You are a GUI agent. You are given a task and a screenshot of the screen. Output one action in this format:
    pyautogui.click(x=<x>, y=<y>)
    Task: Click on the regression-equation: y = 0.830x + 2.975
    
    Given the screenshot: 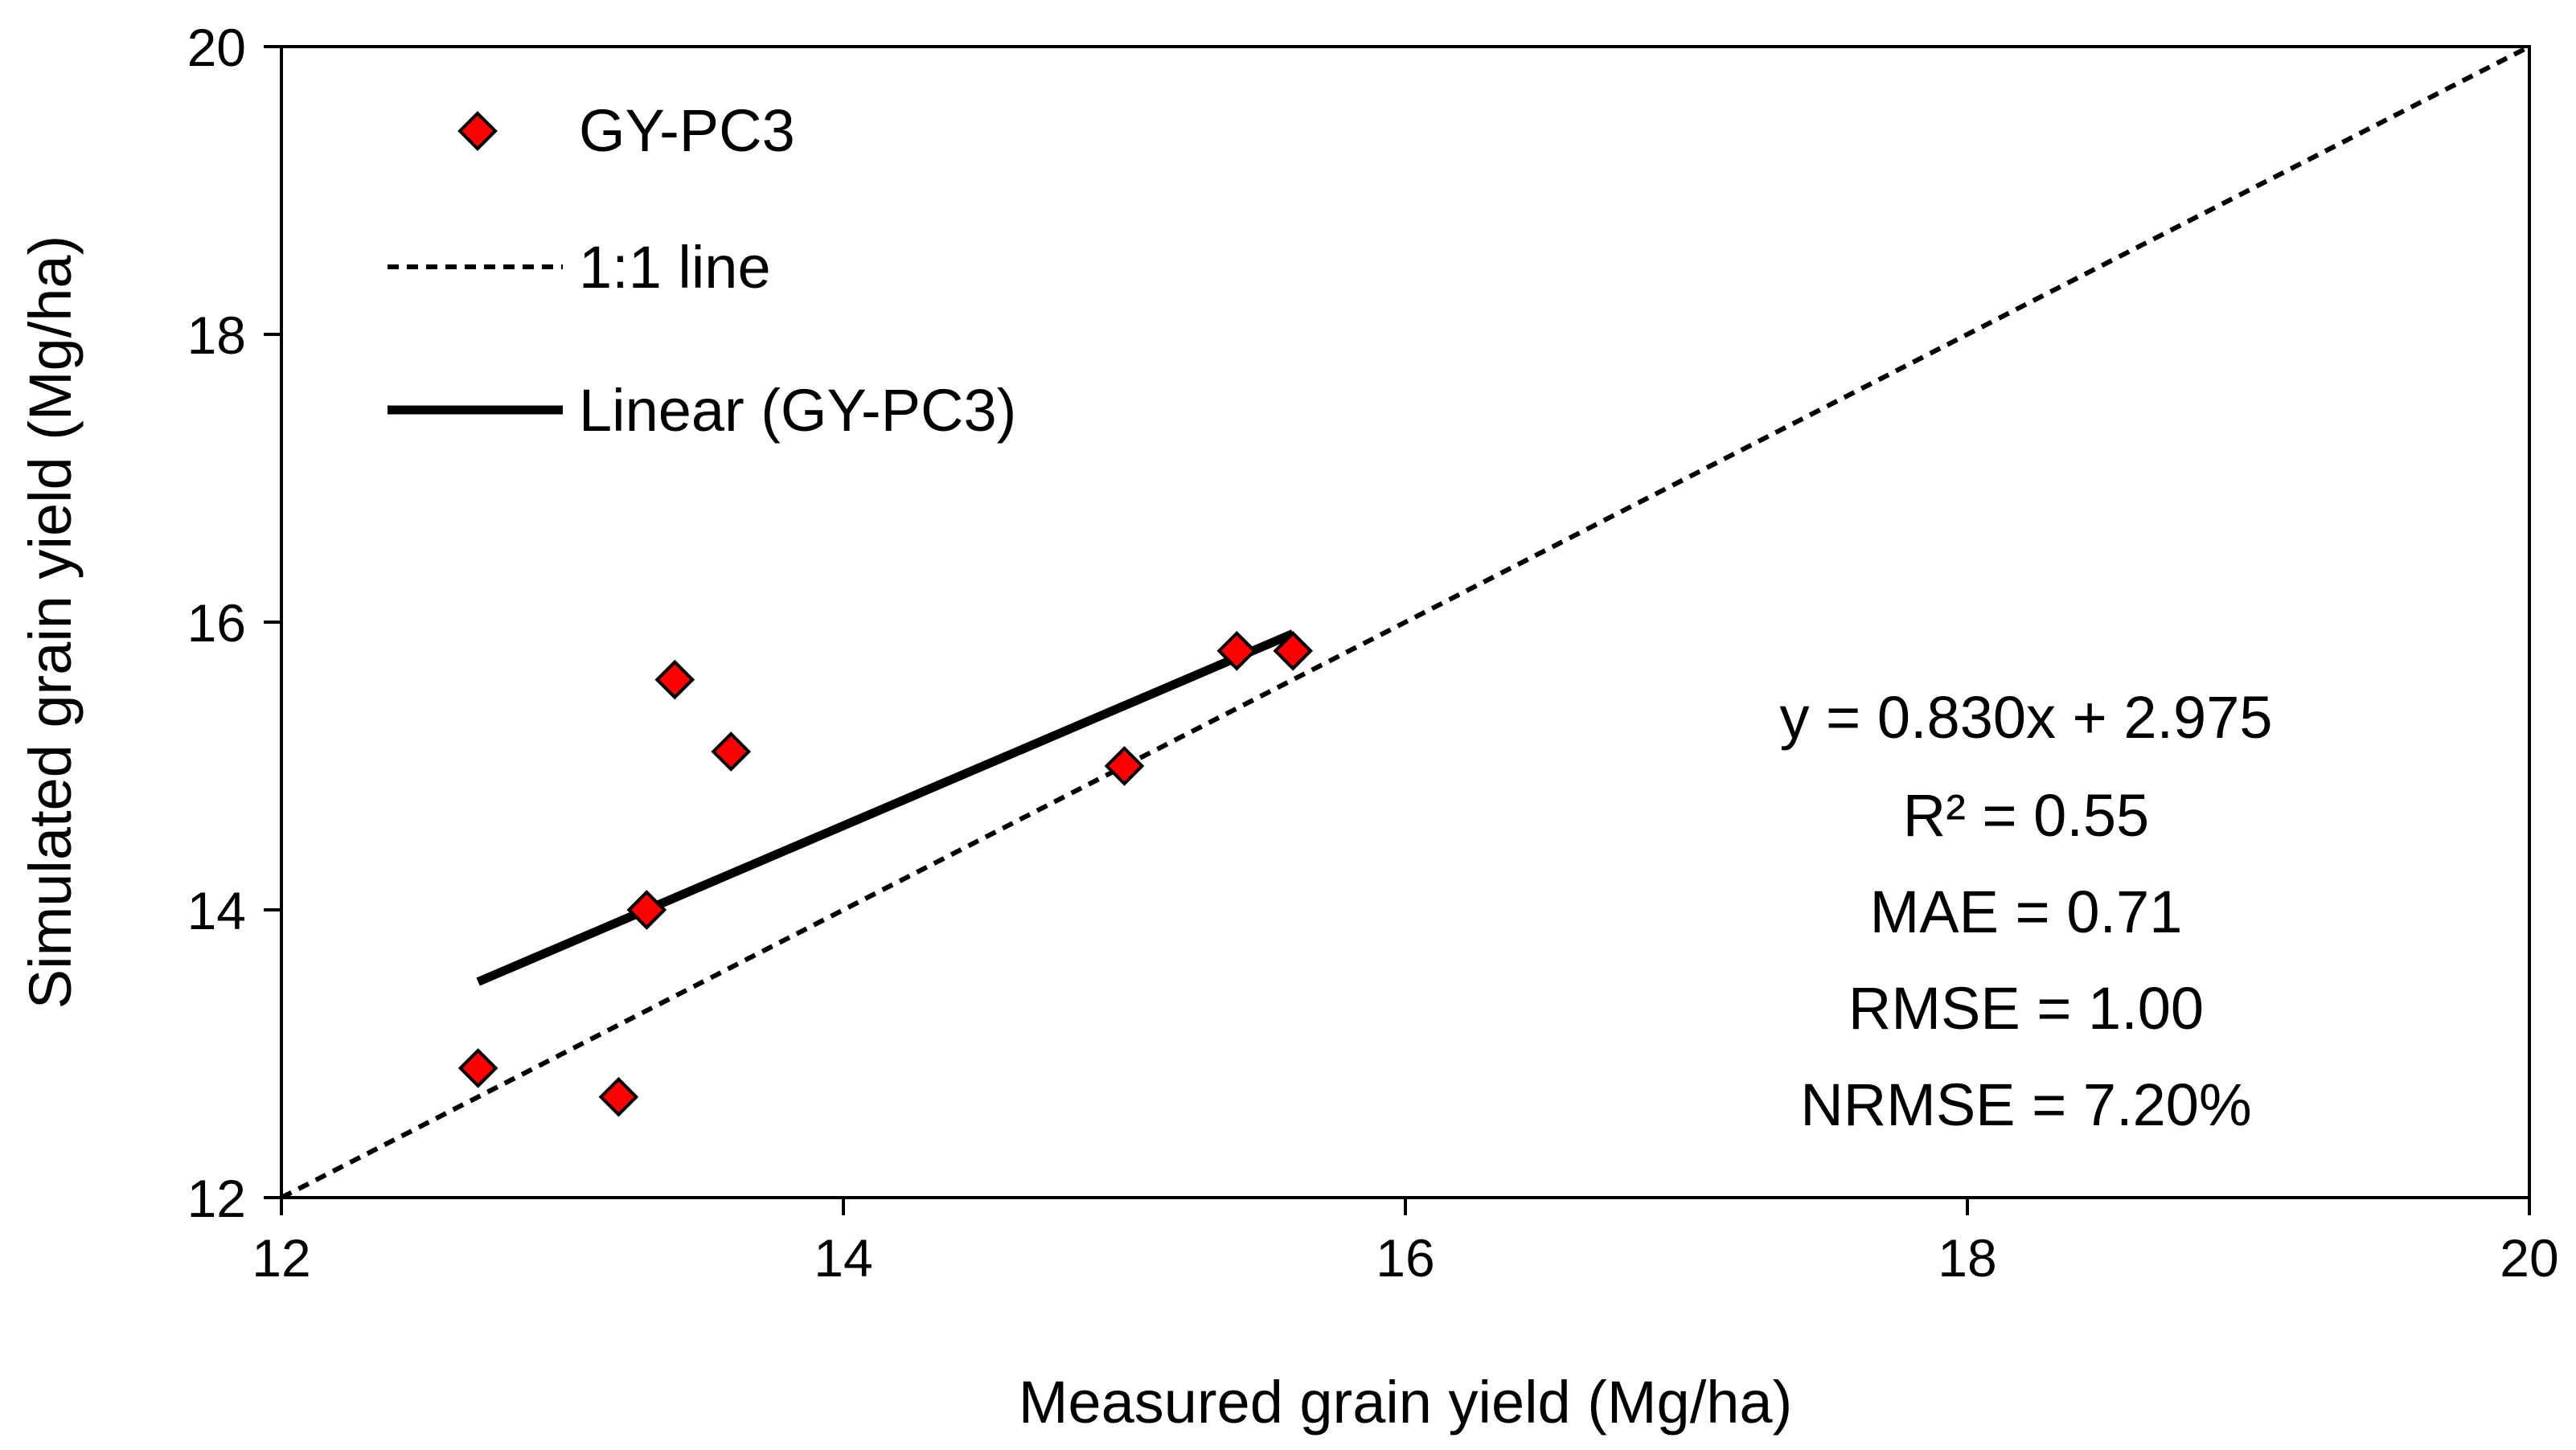 What is the action you would take?
    pyautogui.click(x=2026, y=717)
    